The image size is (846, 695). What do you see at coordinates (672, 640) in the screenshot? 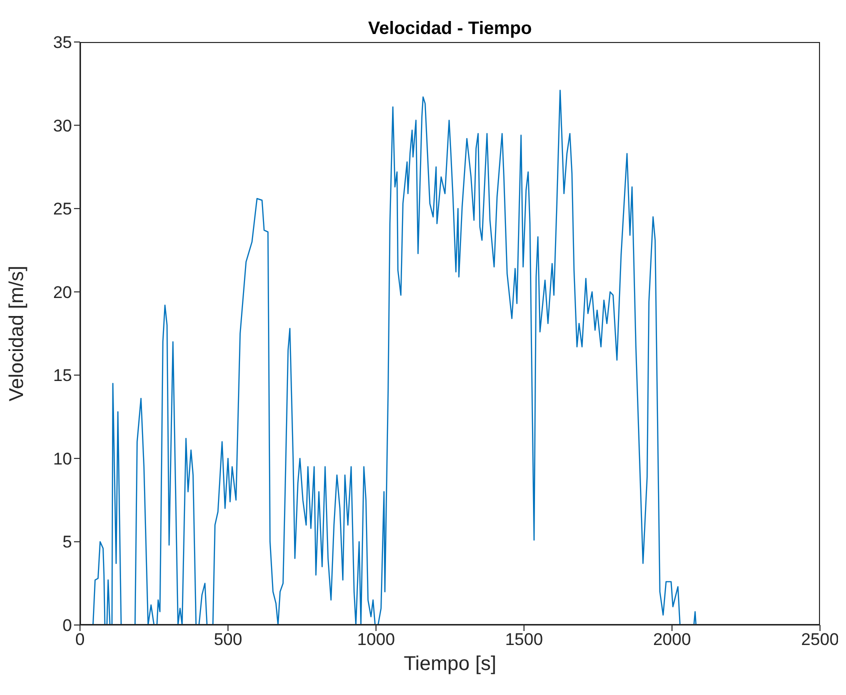
I see `x-tick-label: 2000` at bounding box center [672, 640].